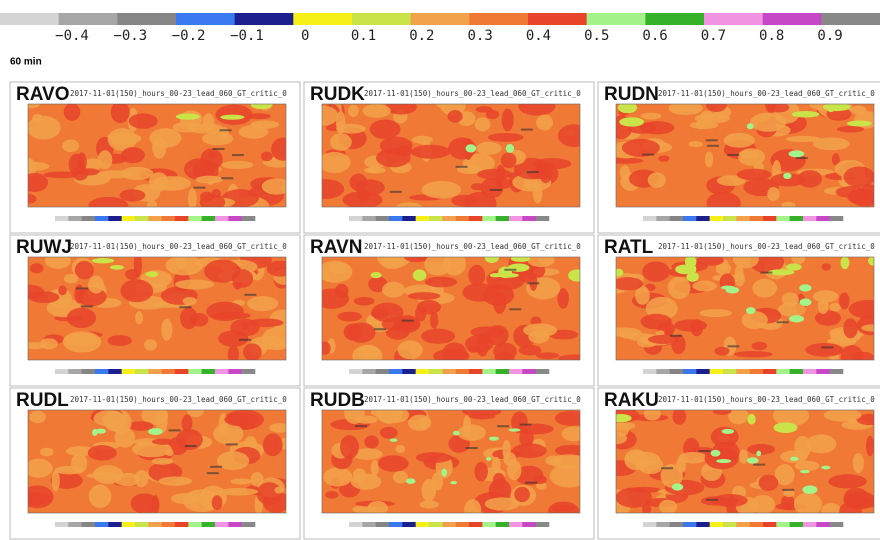 The width and height of the screenshot is (880, 540). What do you see at coordinates (654, 36) in the screenshot?
I see `colorbar-tick-label: 0.6` at bounding box center [654, 36].